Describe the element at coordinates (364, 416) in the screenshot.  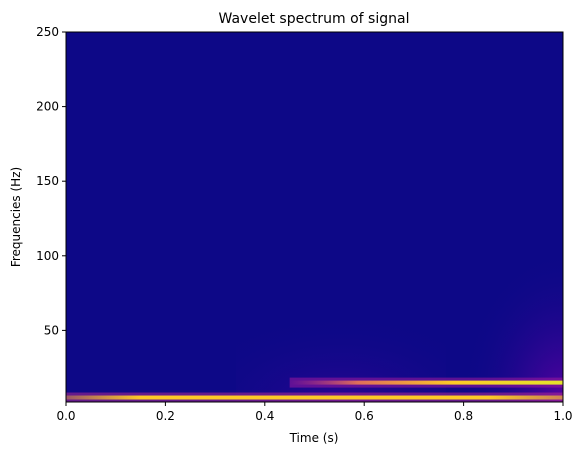
I see `x-tick-label: 0.6` at that location.